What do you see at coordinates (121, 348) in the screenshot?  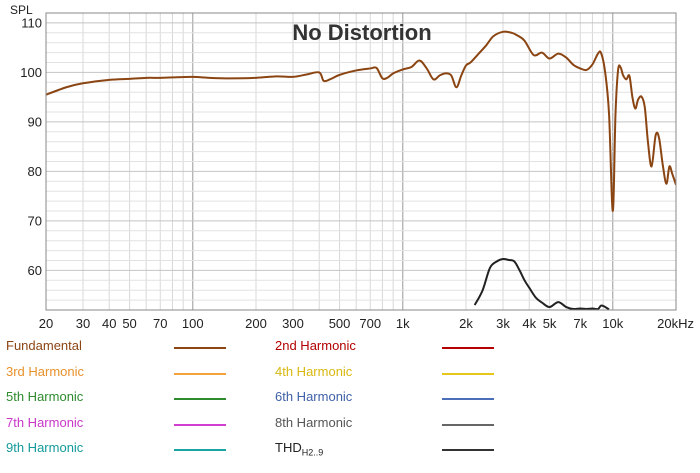 I see `legend-item: Fundamental` at bounding box center [121, 348].